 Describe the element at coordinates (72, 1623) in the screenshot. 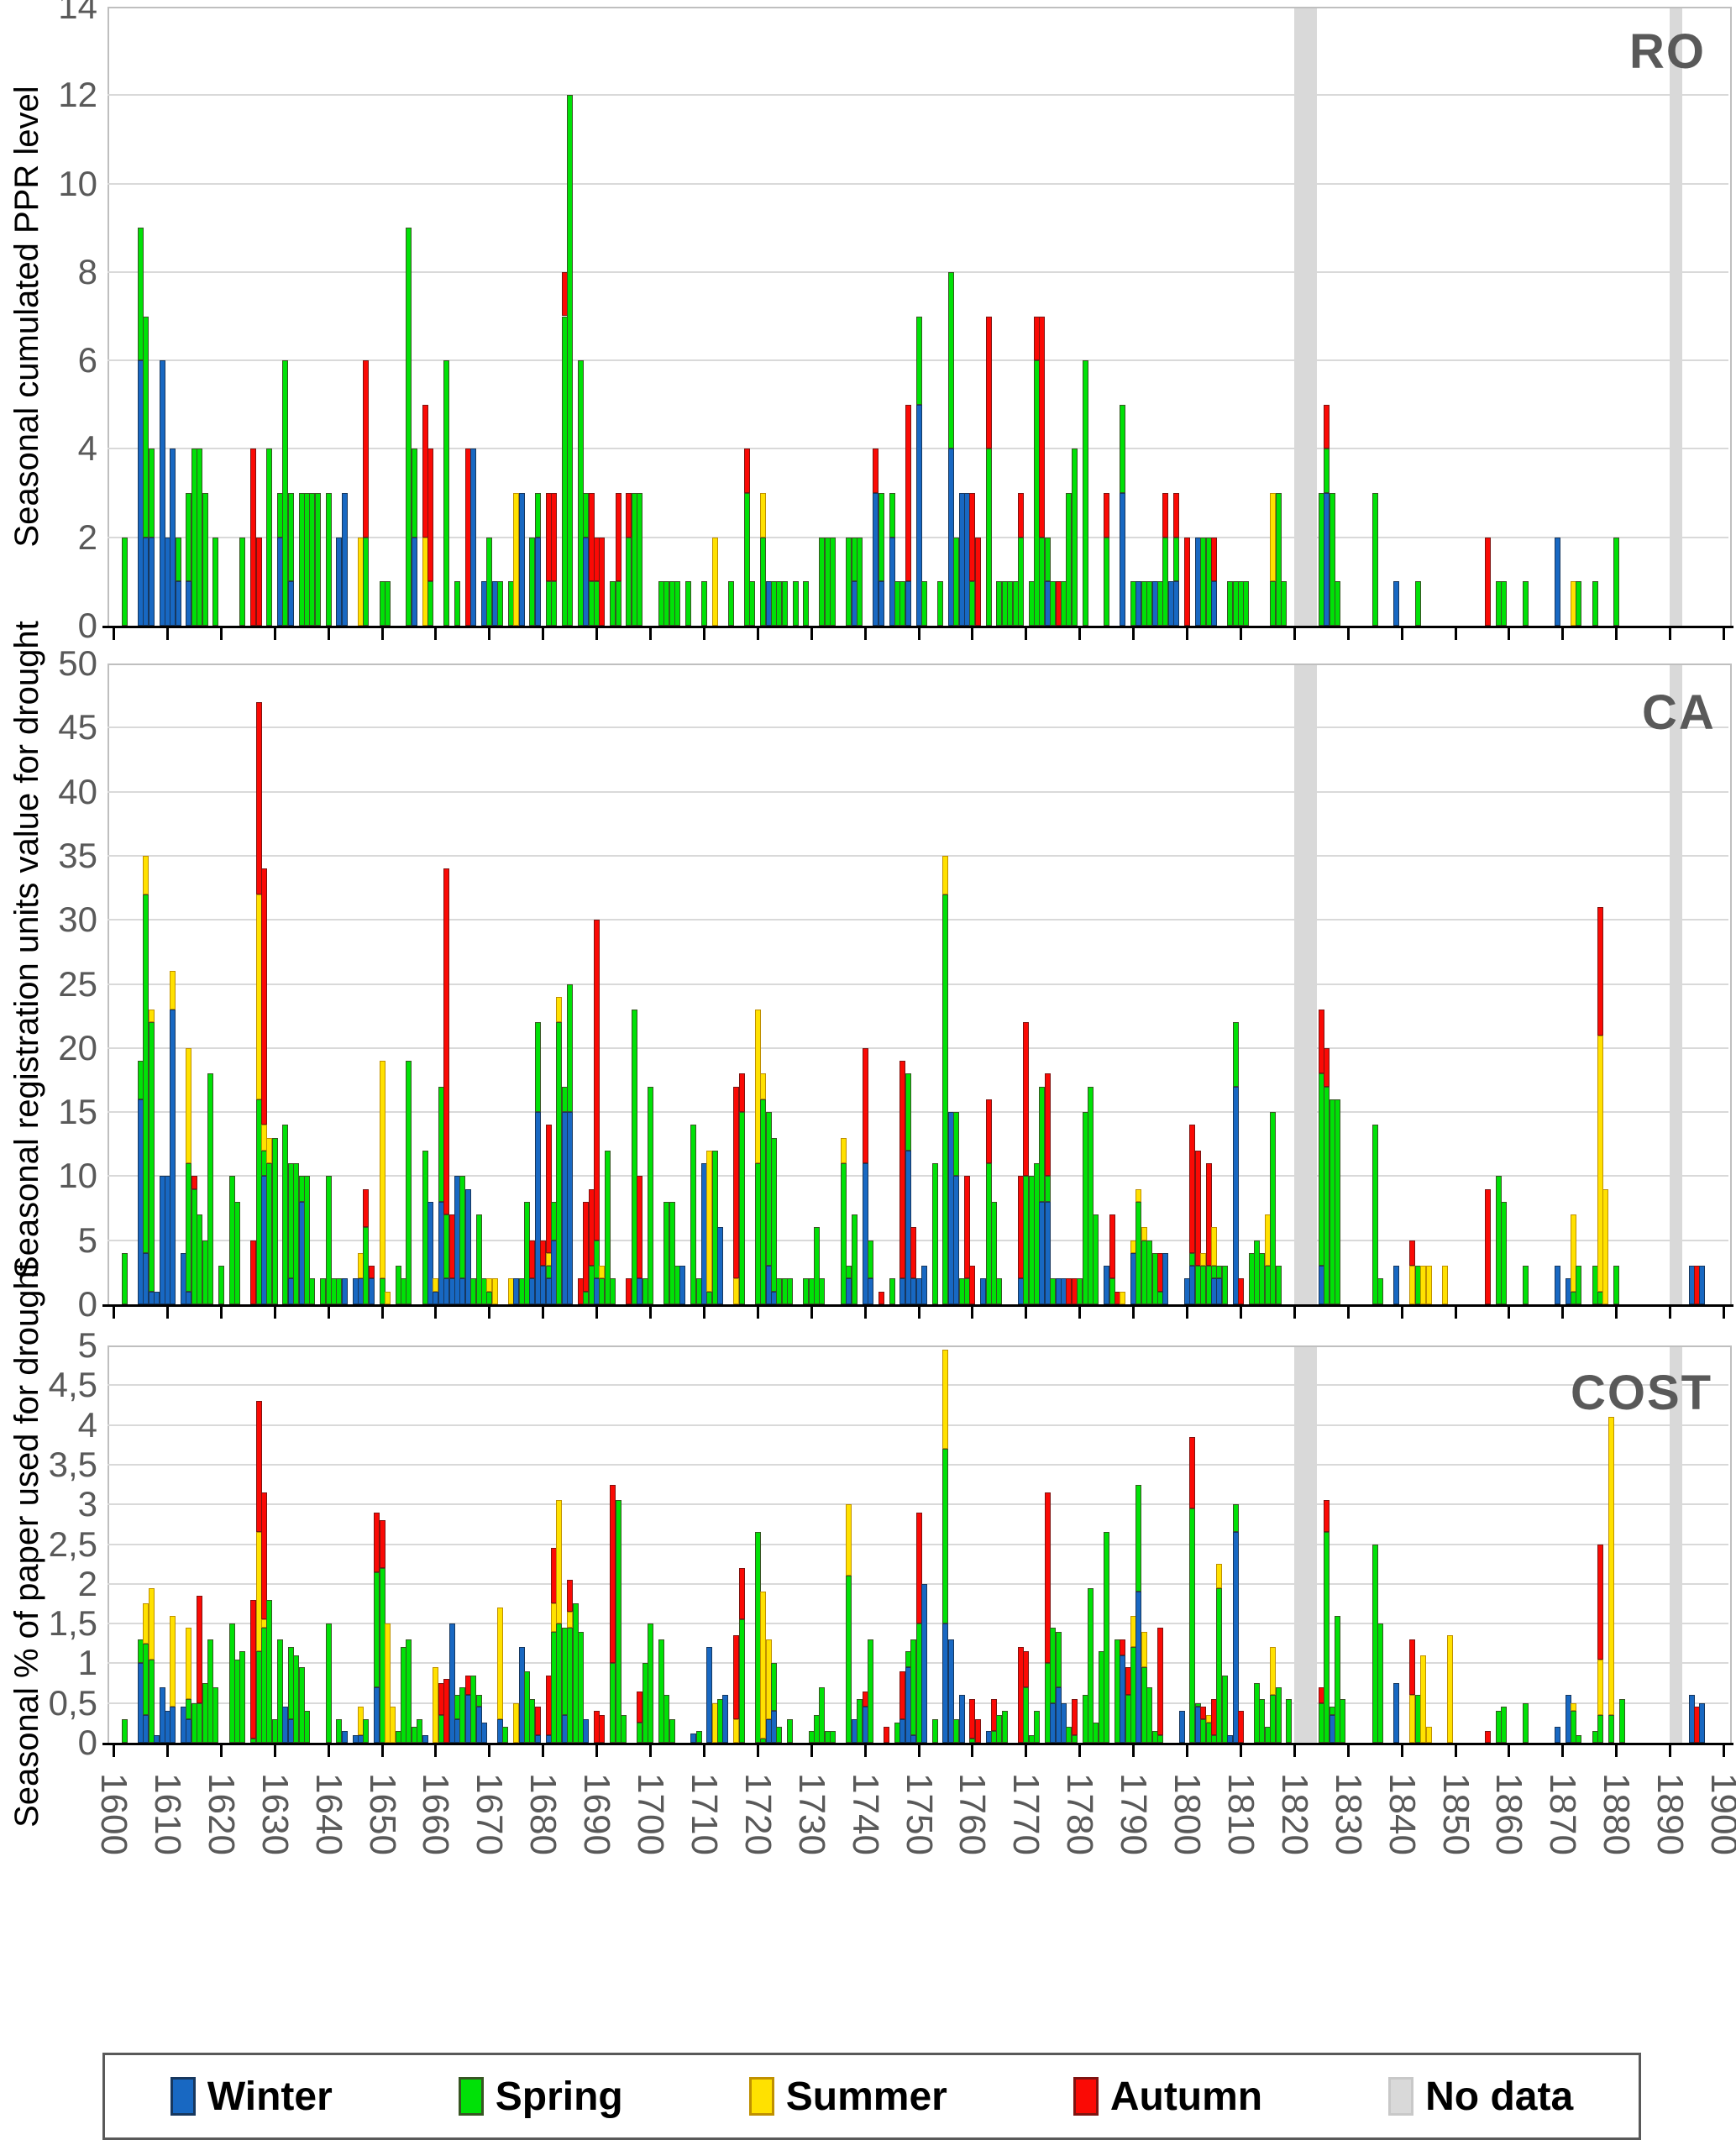

I see `y-axis-tick-label: 1,5` at that location.